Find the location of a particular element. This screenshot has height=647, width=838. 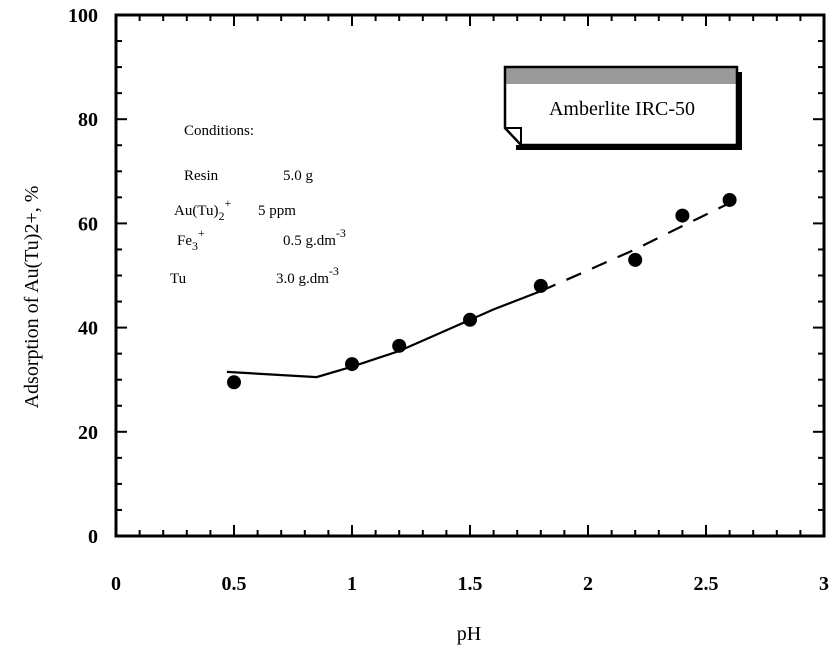

y-axis-label: Adsorption of Au(Tu)2+, % is located at coordinates (32, 297).